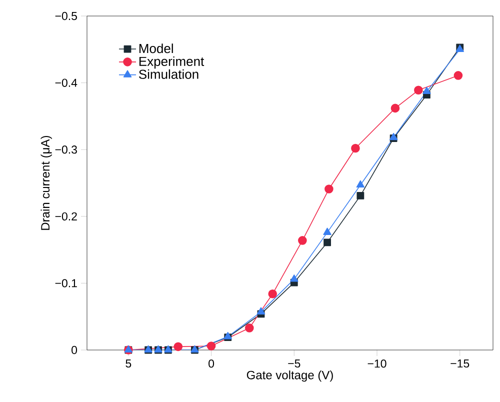 The image size is (500, 402). I want to click on legend-label: Model, so click(156, 49).